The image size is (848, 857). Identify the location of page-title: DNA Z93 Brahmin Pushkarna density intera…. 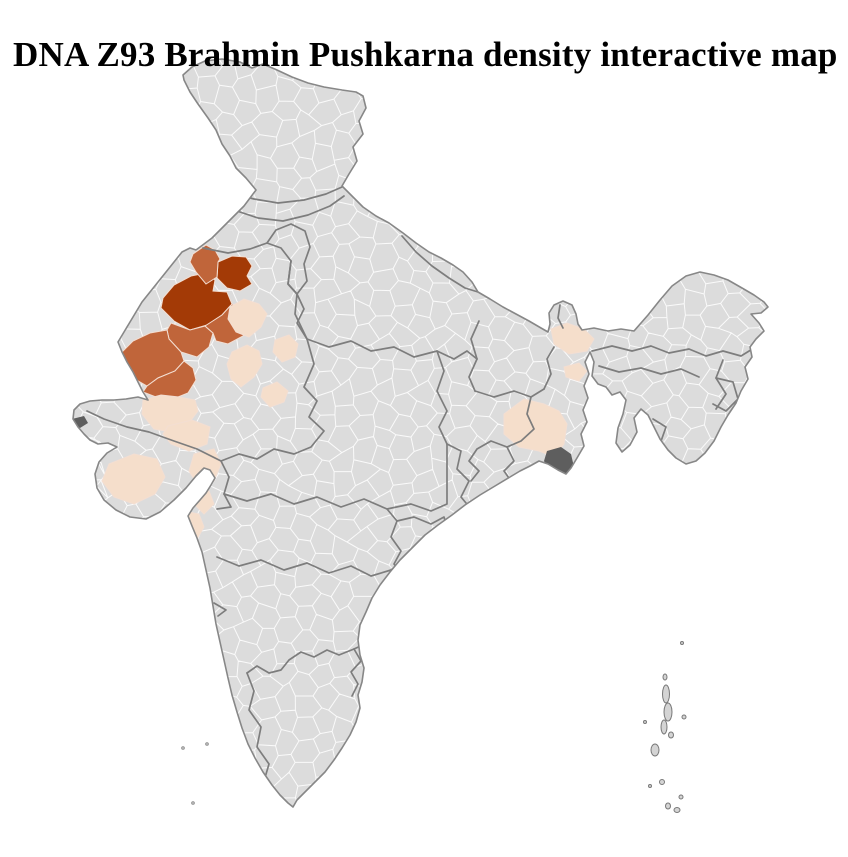
(425, 55).